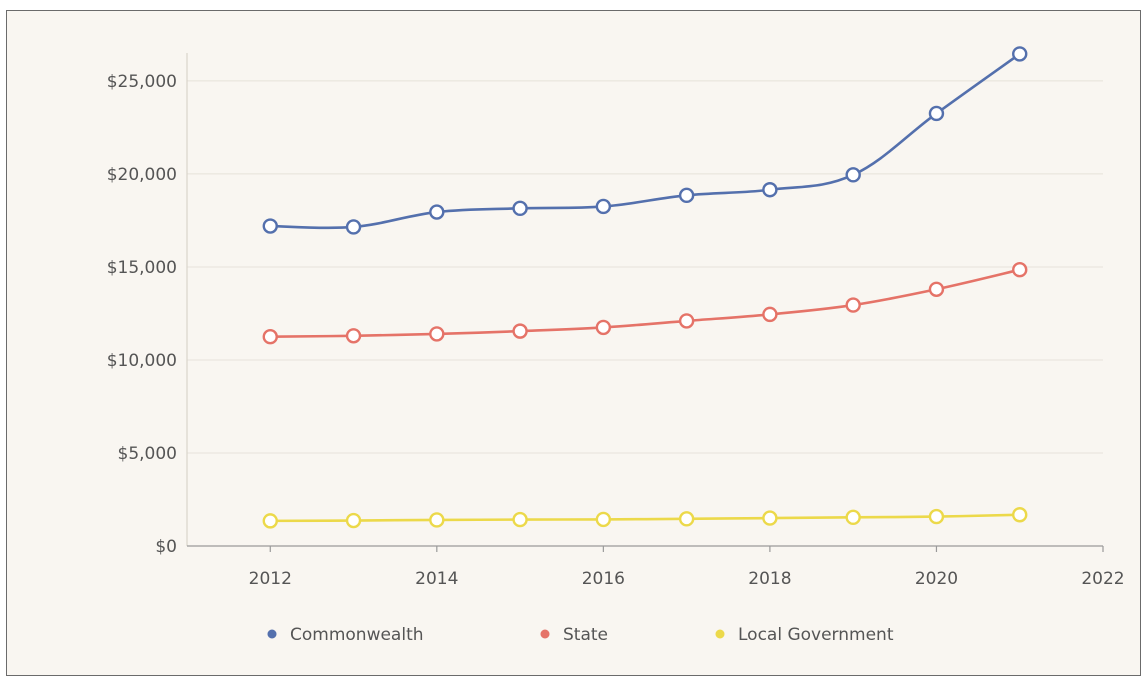  Describe the element at coordinates (357, 635) in the screenshot. I see `legend-label-commonwealth: Commonwealth` at that location.